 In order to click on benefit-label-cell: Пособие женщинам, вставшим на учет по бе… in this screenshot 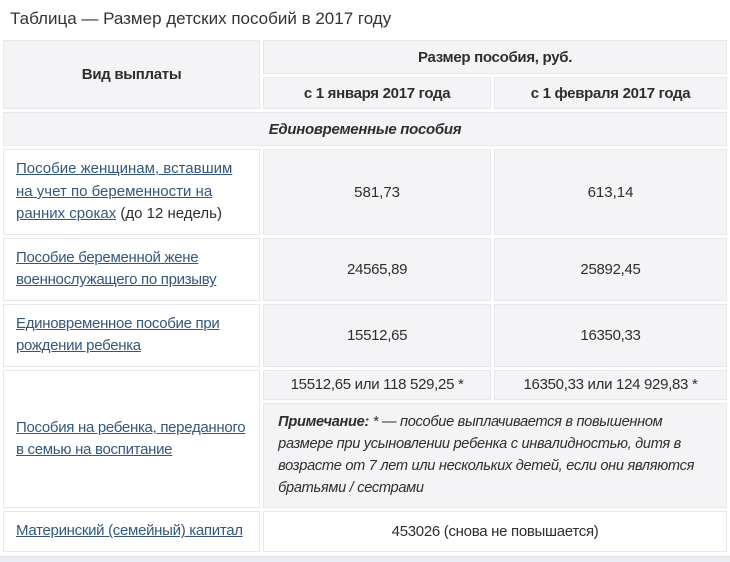, I will do `click(132, 192)`.